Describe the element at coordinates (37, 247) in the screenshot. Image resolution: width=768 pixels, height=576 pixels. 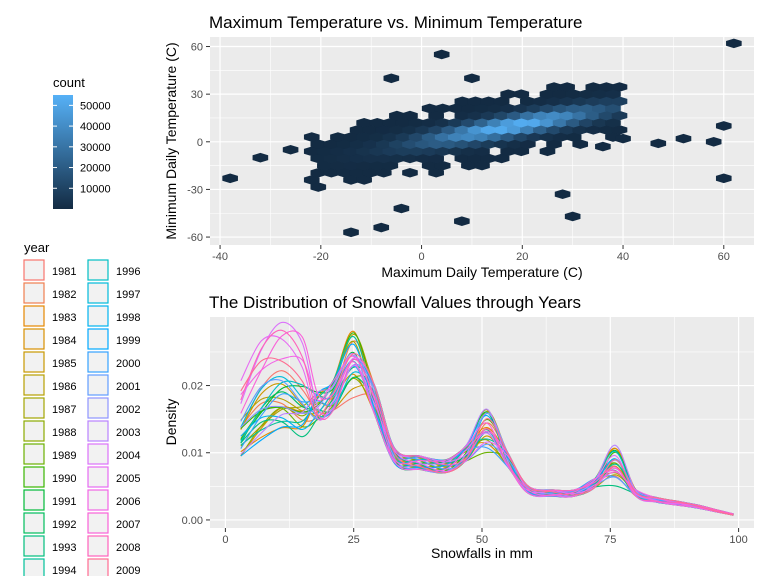
I see `year-legend-title: year` at that location.